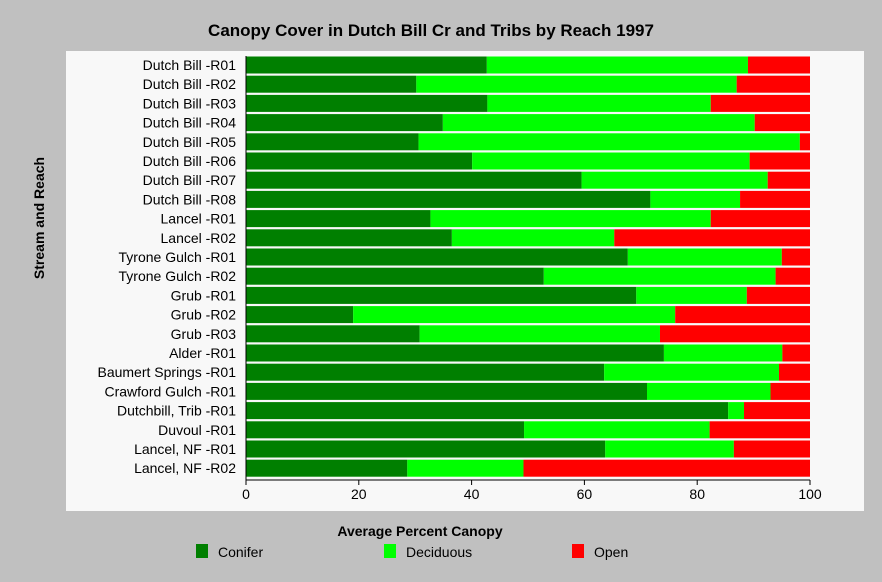 This screenshot has width=882, height=582. What do you see at coordinates (472, 494) in the screenshot?
I see `x-tick-label: 40` at bounding box center [472, 494].